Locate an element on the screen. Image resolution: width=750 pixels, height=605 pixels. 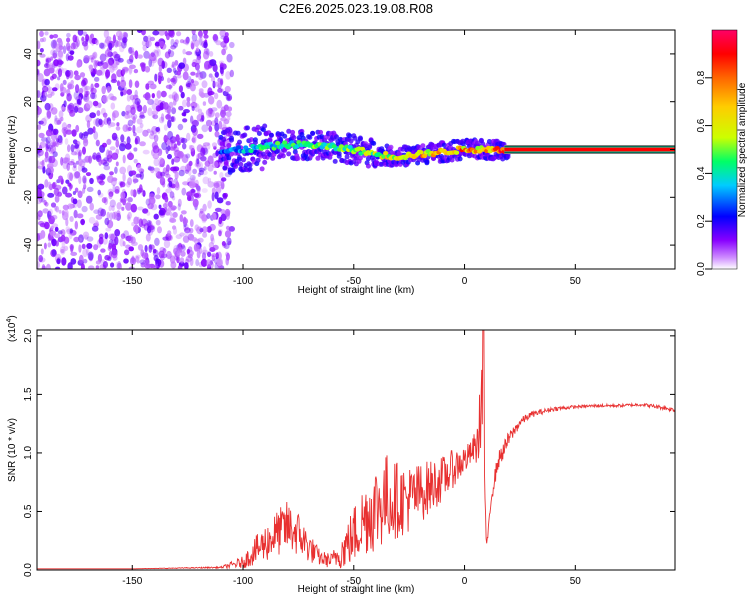
snr-x-label: Height of straight line (km) is located at coordinates (356, 589).